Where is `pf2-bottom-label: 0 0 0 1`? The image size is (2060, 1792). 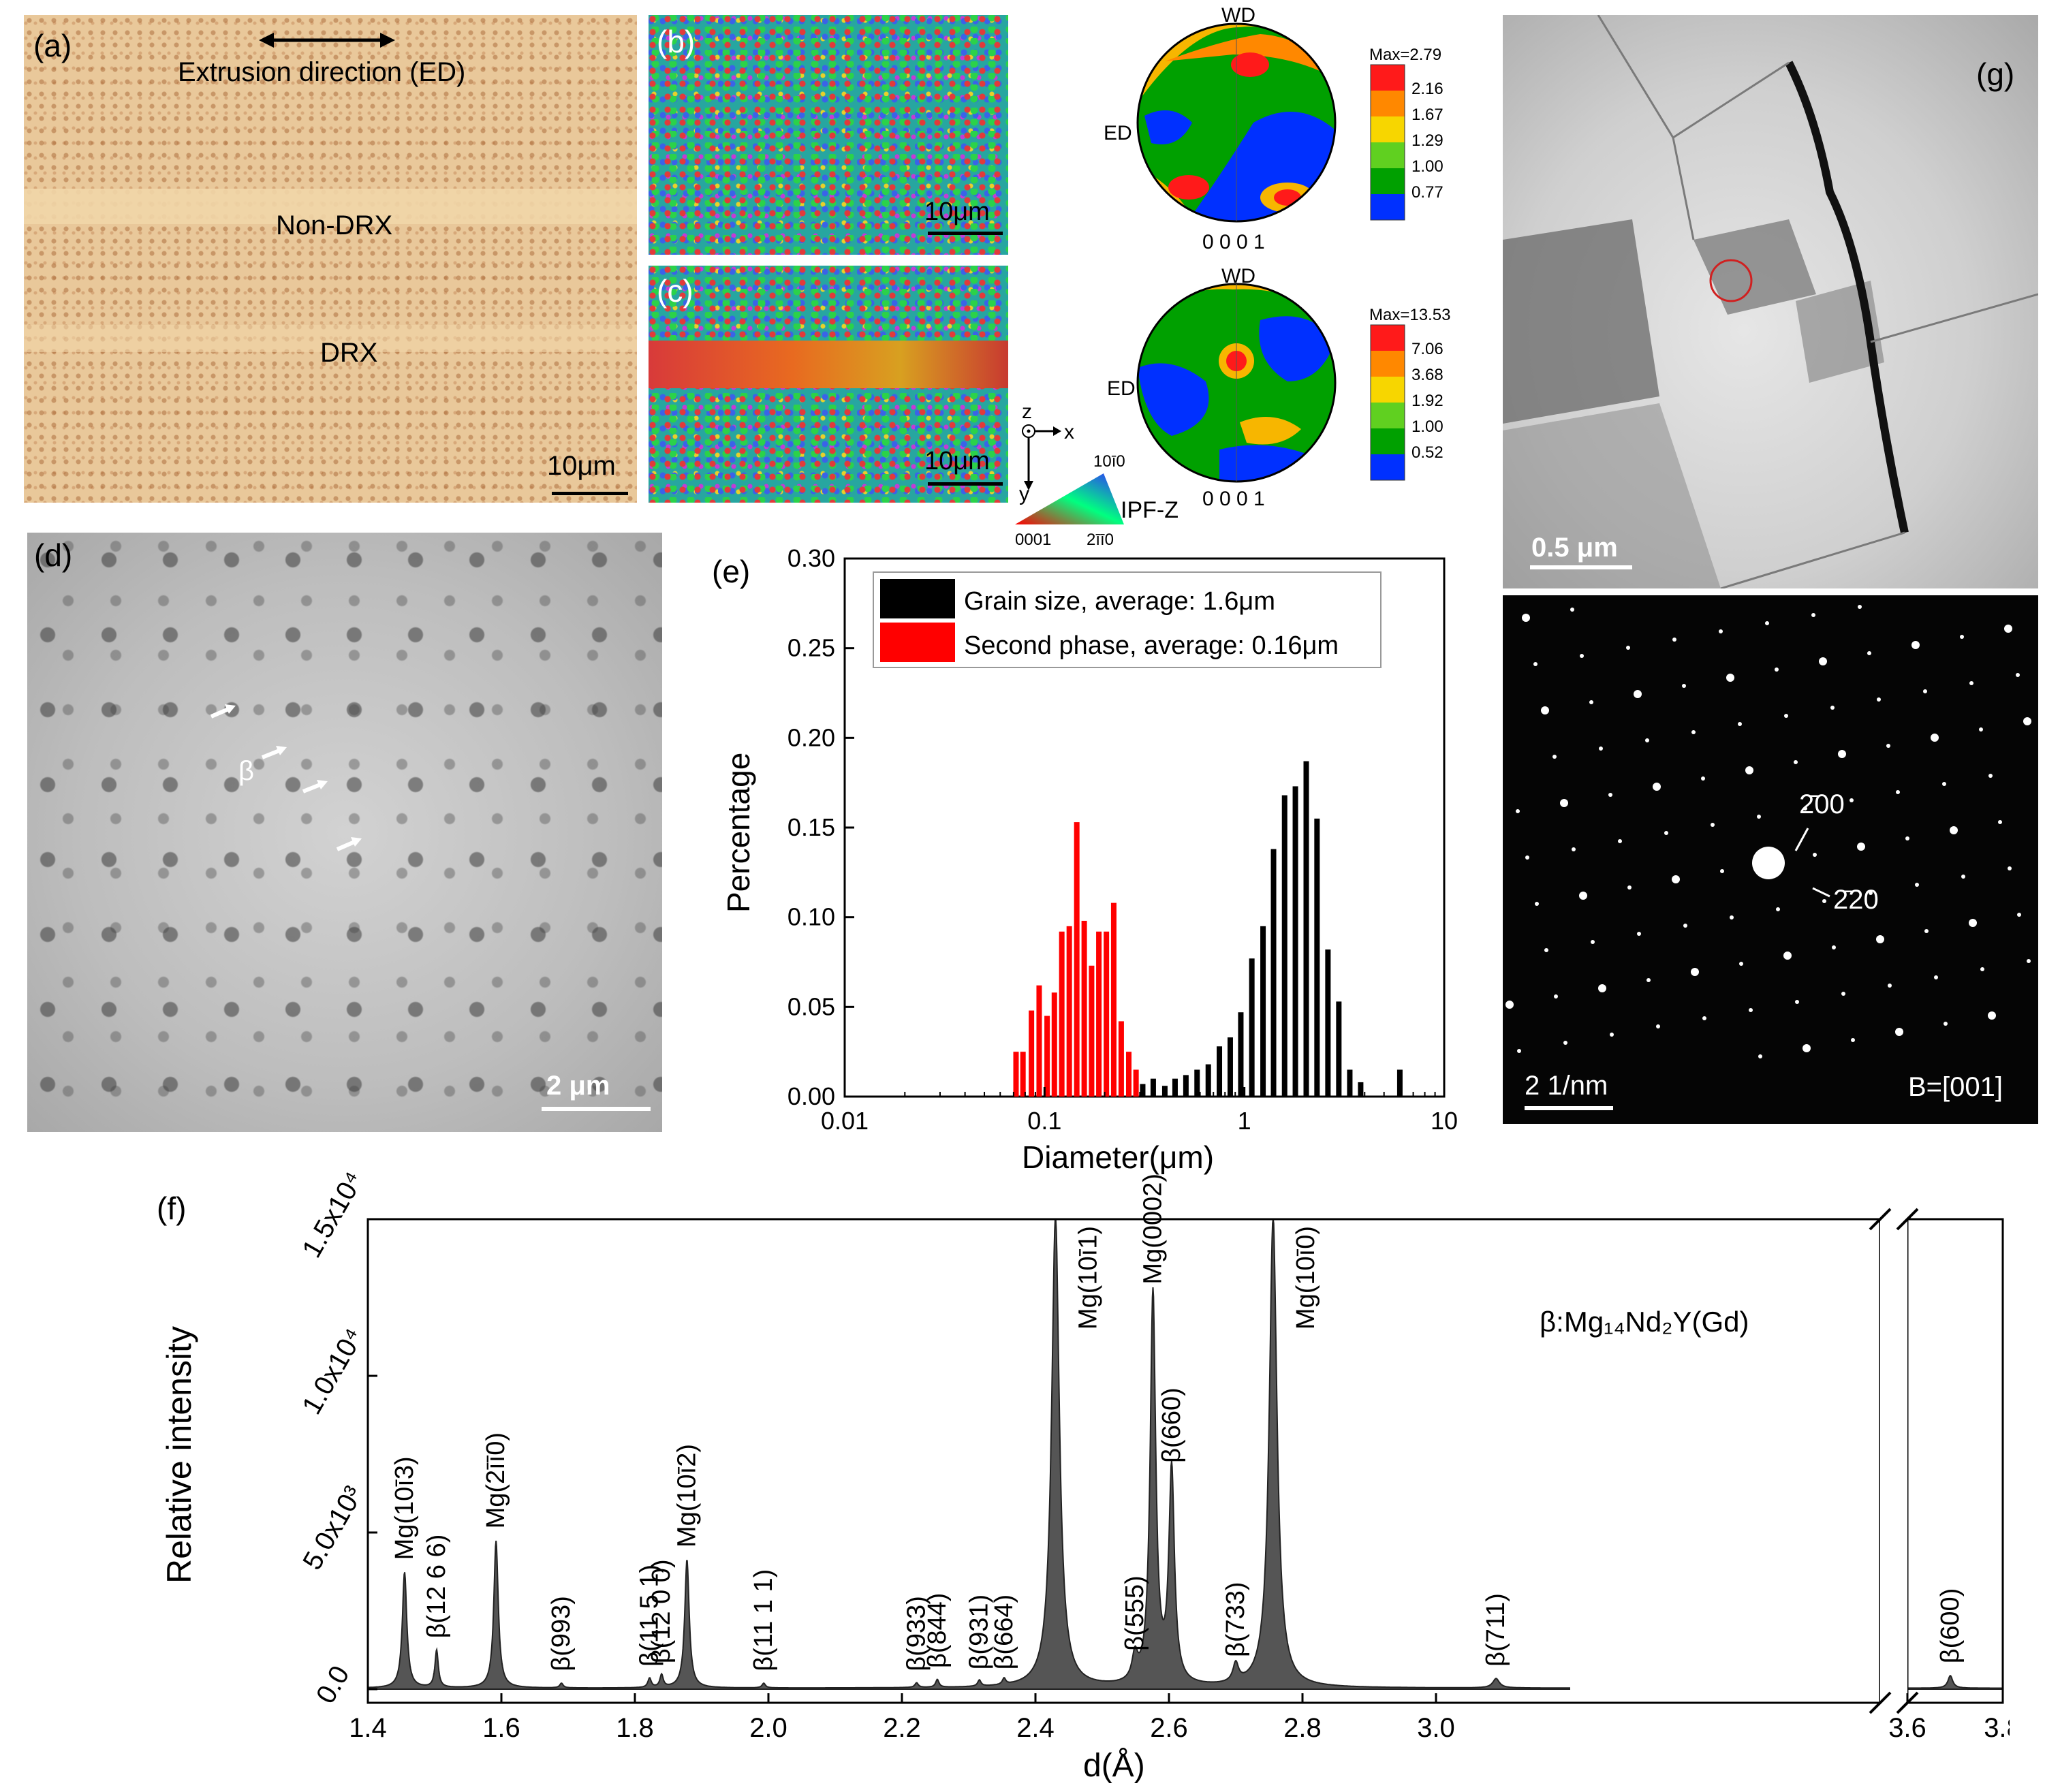
pf2-bottom-label: 0 0 0 1 is located at coordinates (1233, 499).